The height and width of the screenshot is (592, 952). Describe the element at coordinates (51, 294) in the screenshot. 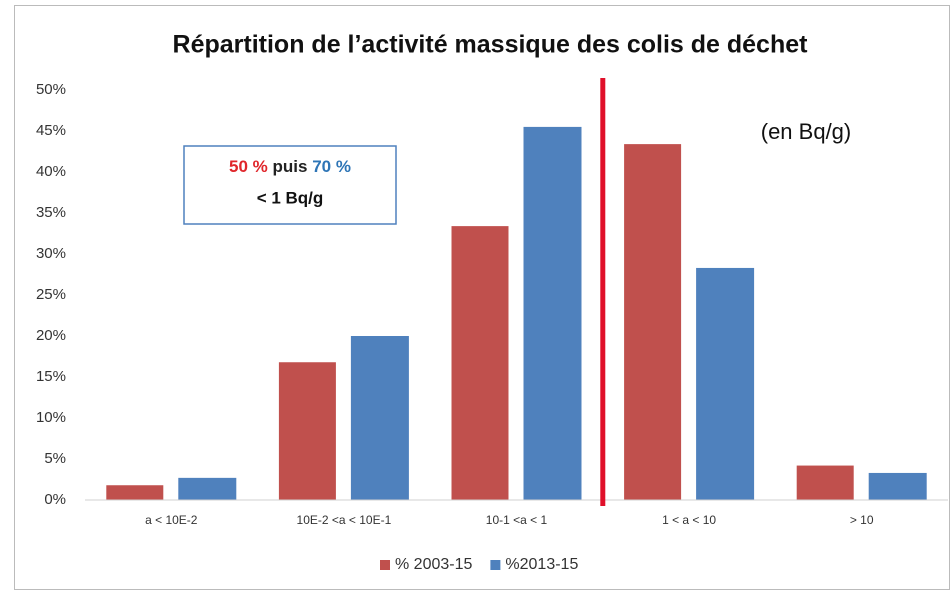

I see `y-tick-label: 25%` at that location.